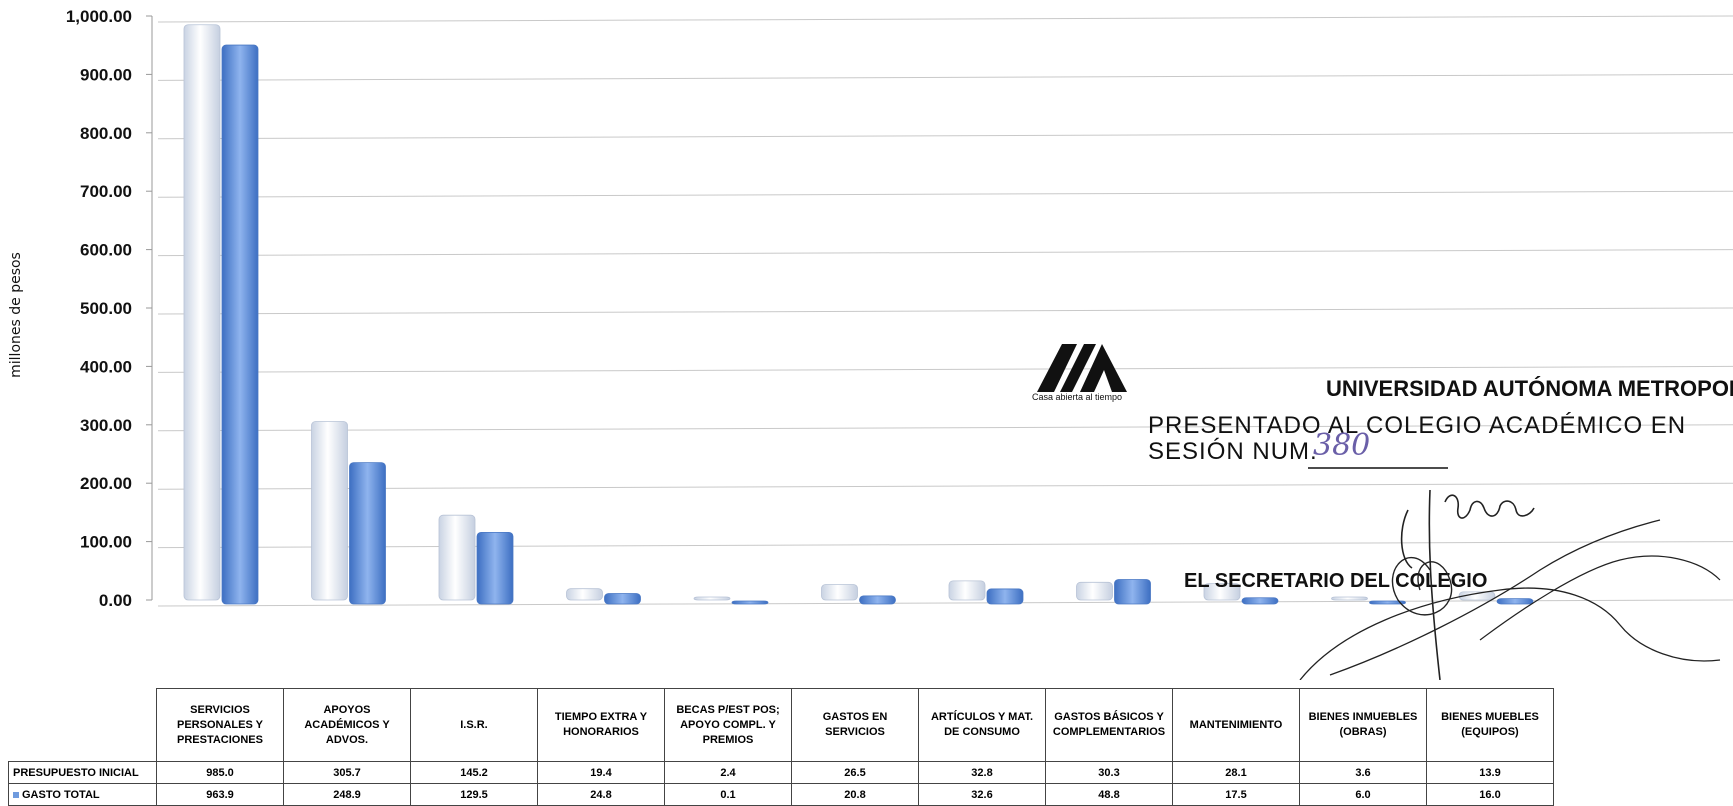  I want to click on category-label: MANTENIMIENTO, so click(1236, 725).